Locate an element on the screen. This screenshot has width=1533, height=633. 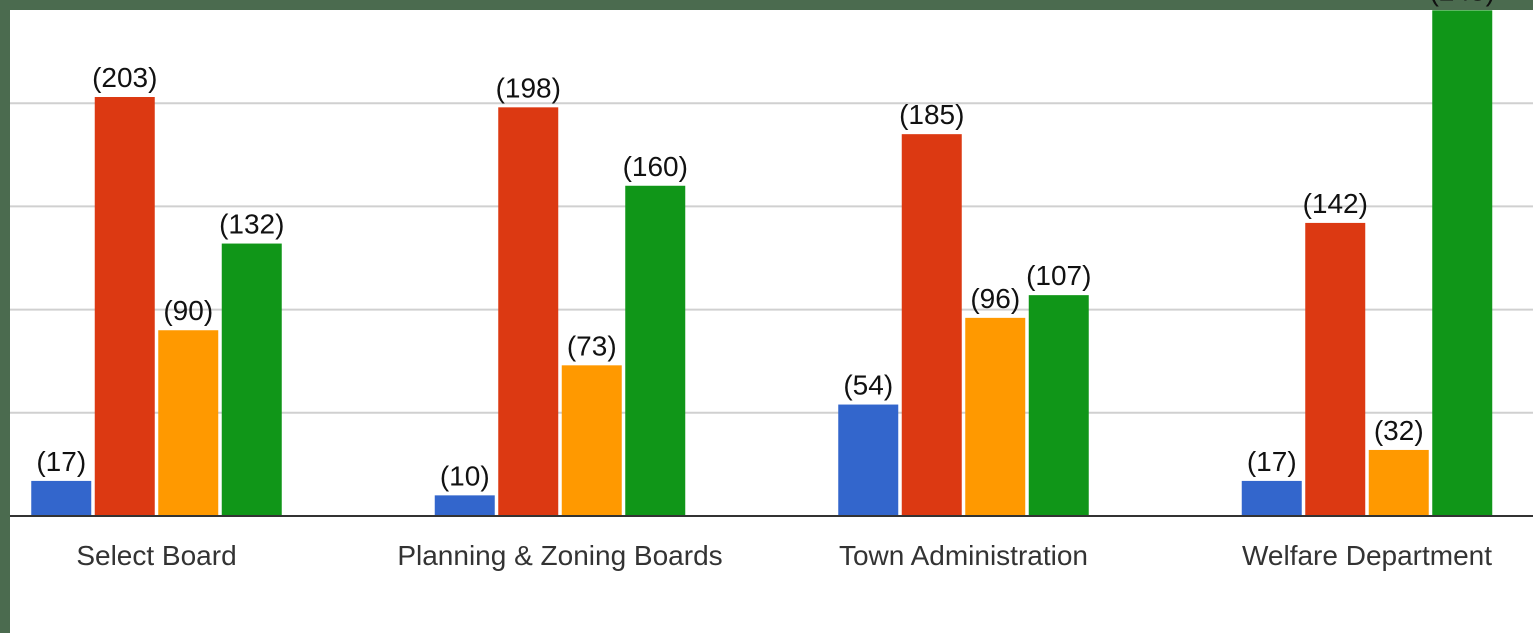
data-label: (90) is located at coordinates (188, 310).